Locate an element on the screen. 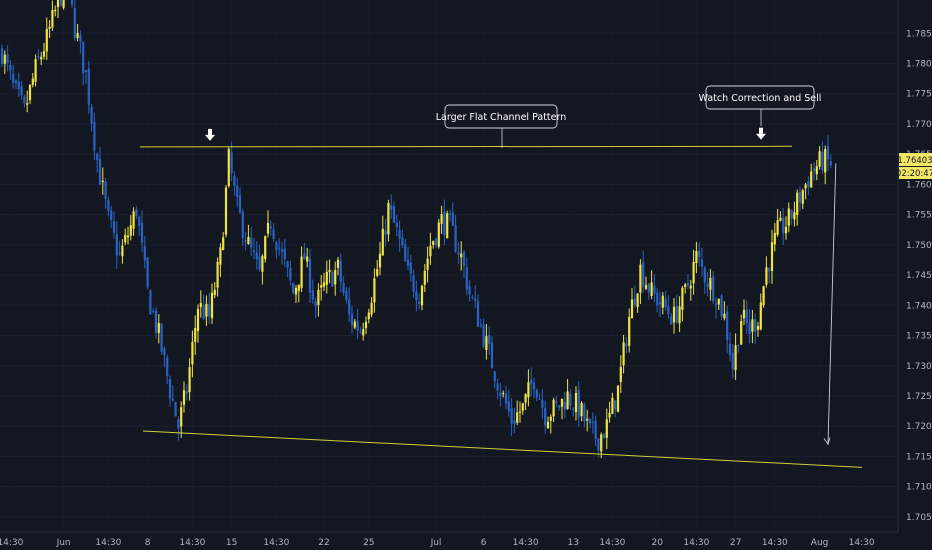  time-tick-label: 22 is located at coordinates (323, 543).